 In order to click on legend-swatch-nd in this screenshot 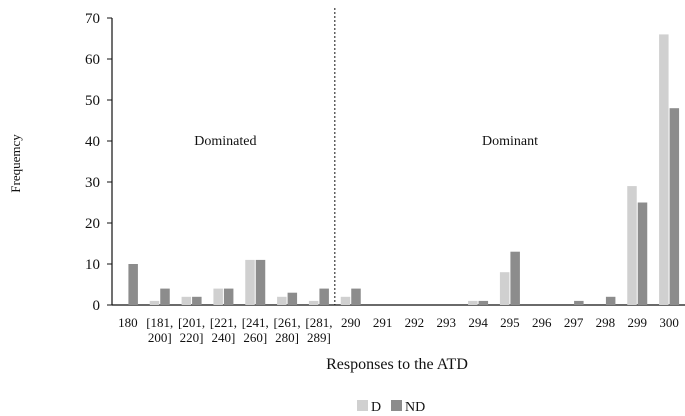, I will do `click(396, 405)`.